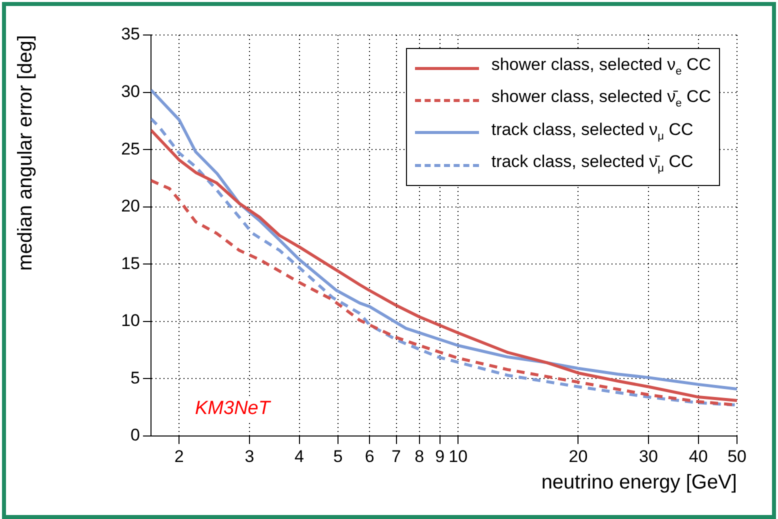 The image size is (778, 519). I want to click on y-tick-label: 10, so click(130, 320).